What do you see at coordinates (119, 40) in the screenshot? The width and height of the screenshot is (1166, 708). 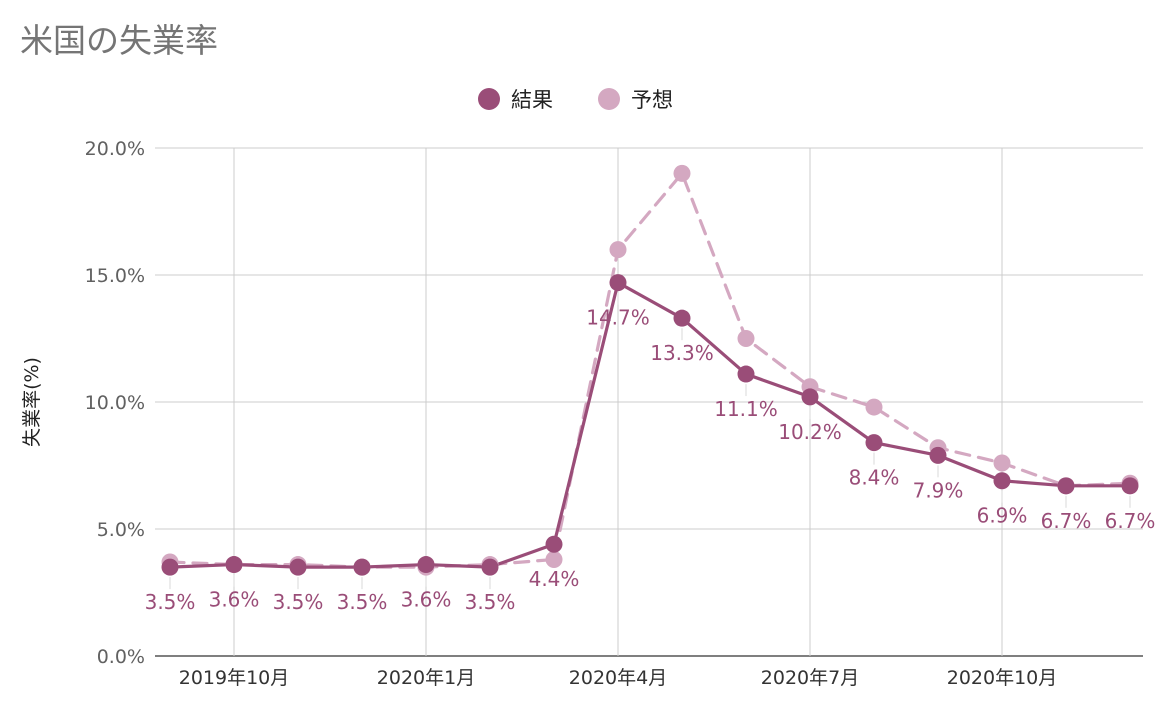 I see `chart-title: 米国の失業率` at bounding box center [119, 40].